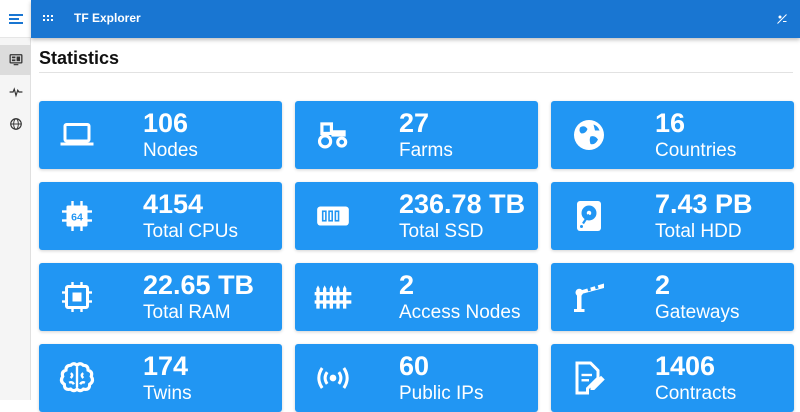 This screenshot has height=412, width=800. What do you see at coordinates (333, 216) in the screenshot?
I see `ssd-icon` at bounding box center [333, 216].